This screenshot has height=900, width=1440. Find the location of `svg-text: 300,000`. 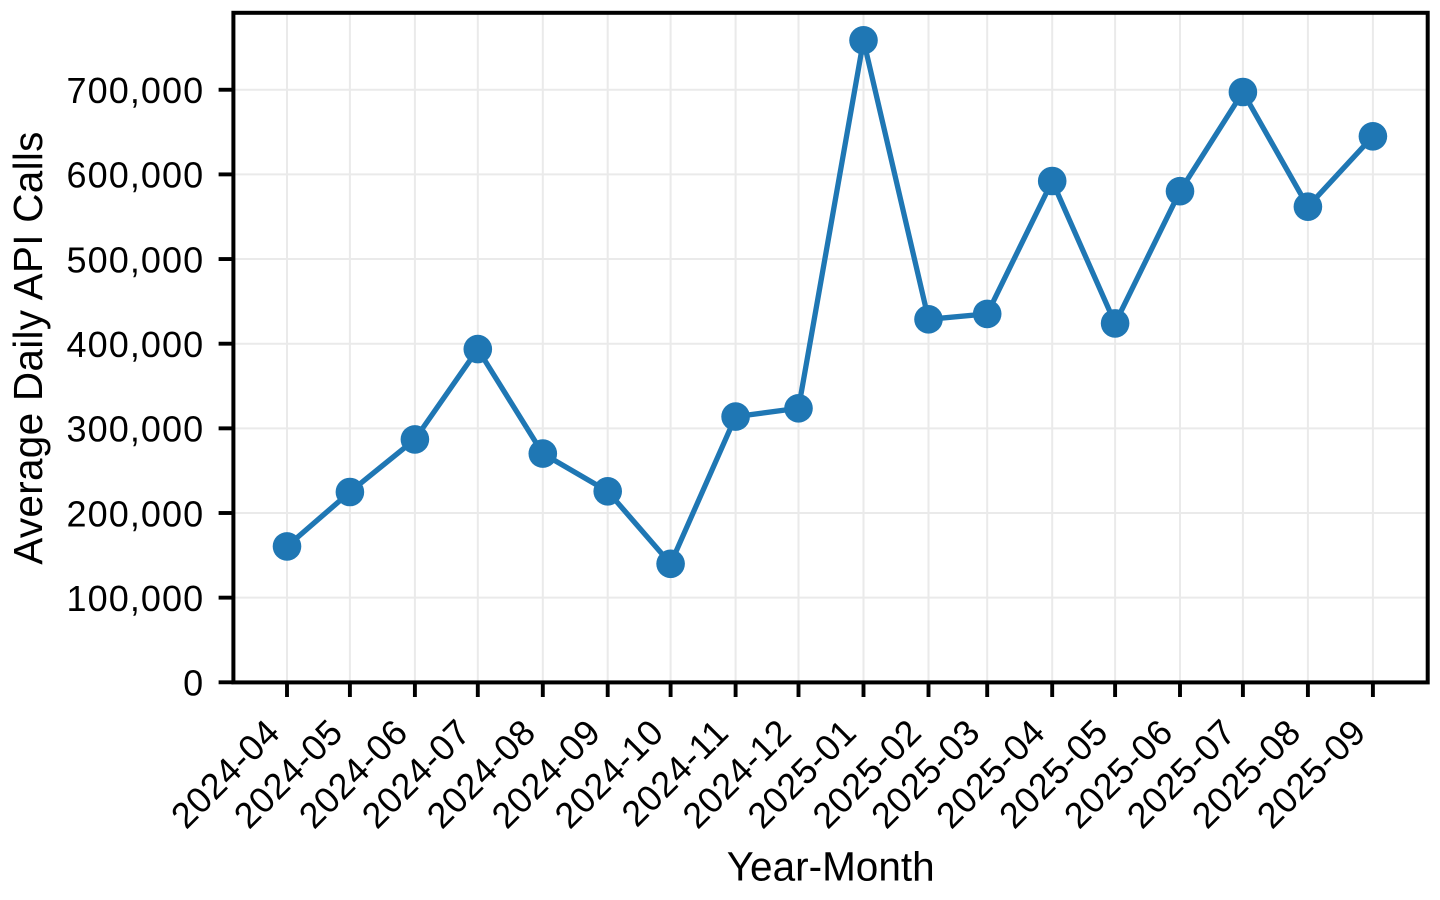

svg-text: 300,000 is located at coordinates (135, 429).